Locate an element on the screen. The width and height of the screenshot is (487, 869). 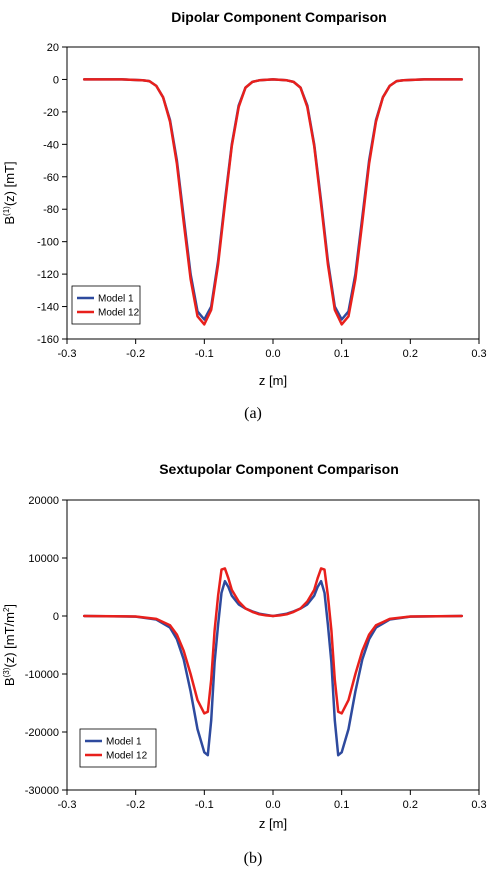
y-axis-label-rest: (z) [mT] is located at coordinates (9, 183).